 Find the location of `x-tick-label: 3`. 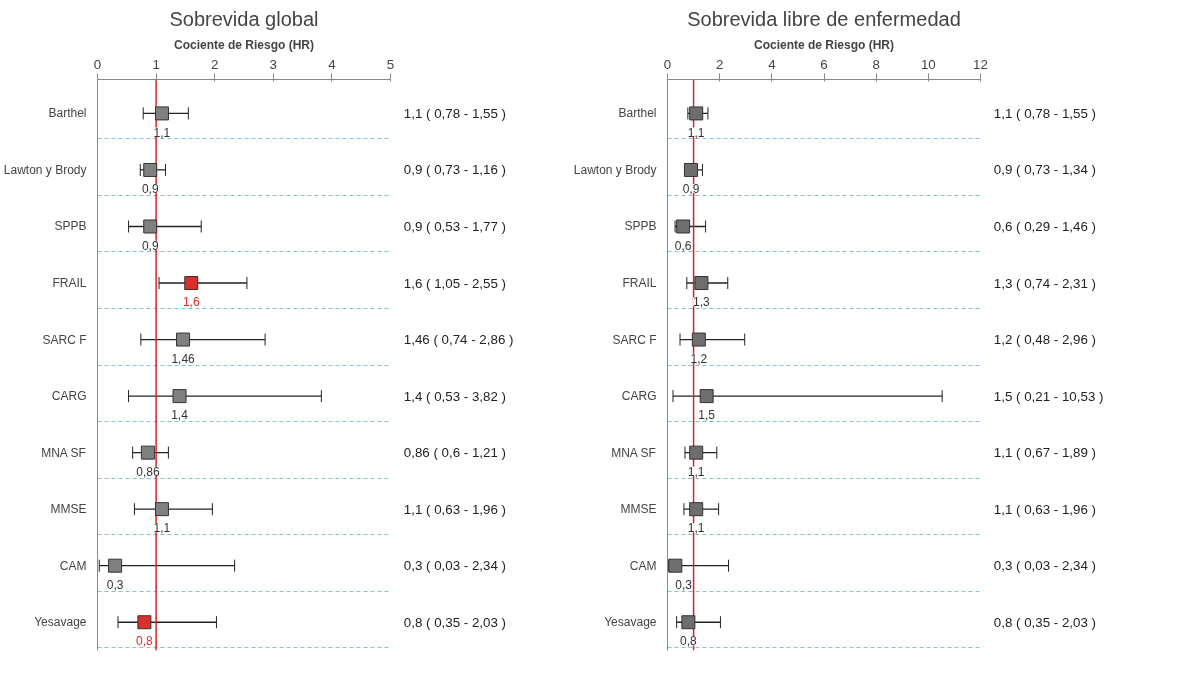

x-tick-label: 3 is located at coordinates (273, 64).